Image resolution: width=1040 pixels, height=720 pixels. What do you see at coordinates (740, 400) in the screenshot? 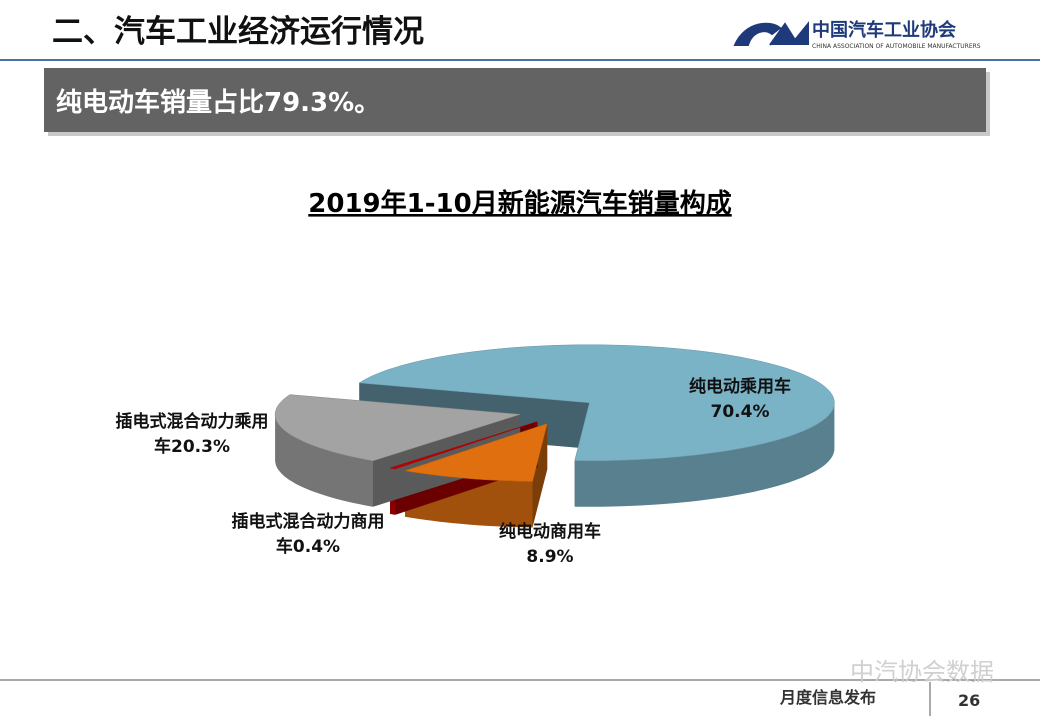
I see `slice-label: 纯电动乘用车 70.4%` at bounding box center [740, 400].